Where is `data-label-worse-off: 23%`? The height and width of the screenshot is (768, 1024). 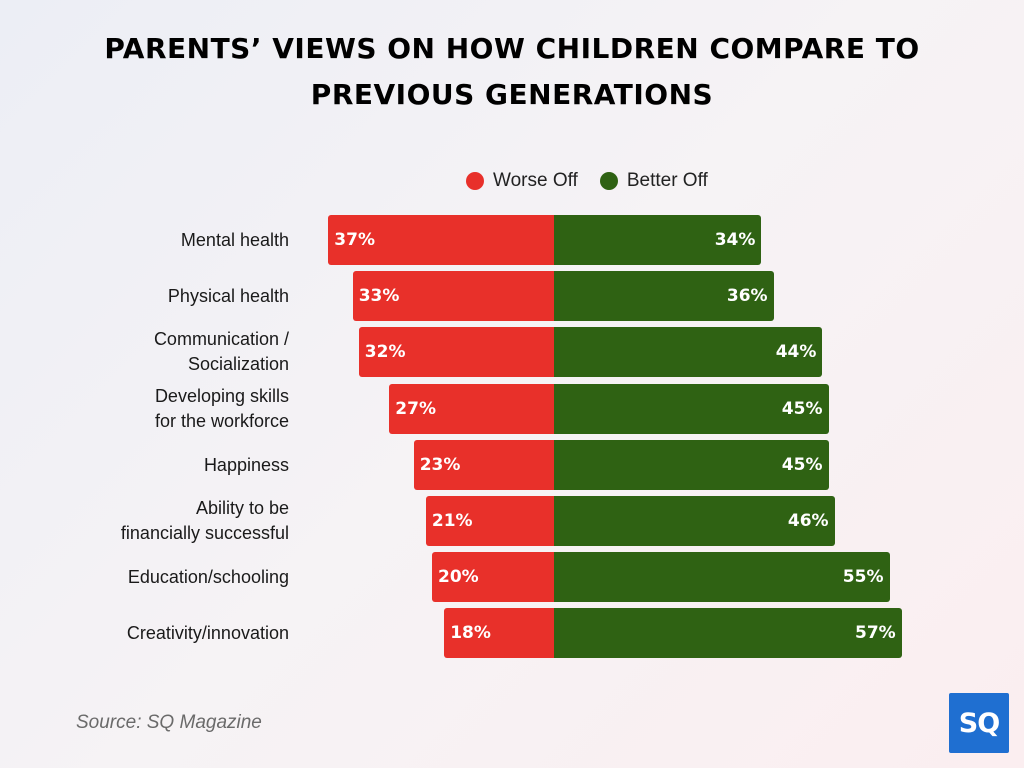
data-label-worse-off: 23% is located at coordinates (440, 465).